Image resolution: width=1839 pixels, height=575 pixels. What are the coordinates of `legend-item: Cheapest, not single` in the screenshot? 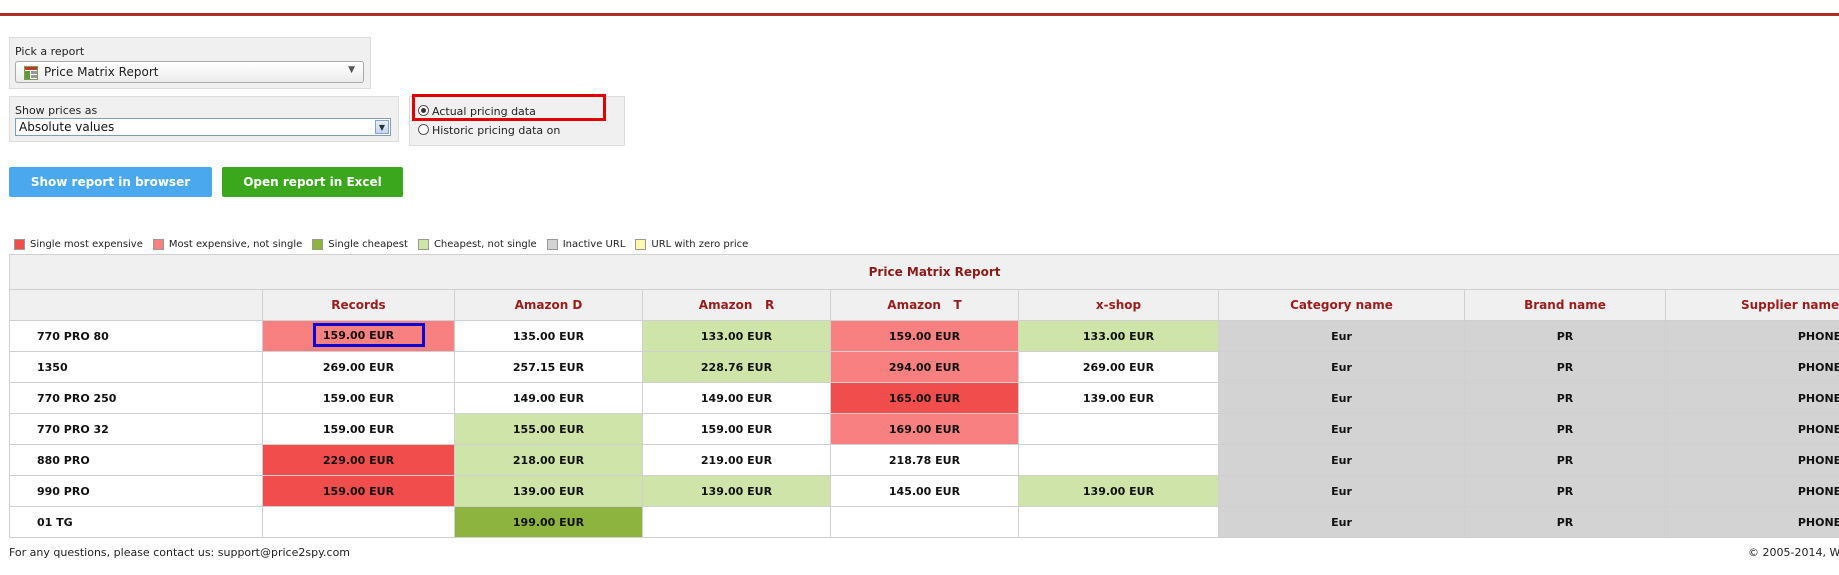 It's located at (477, 244).